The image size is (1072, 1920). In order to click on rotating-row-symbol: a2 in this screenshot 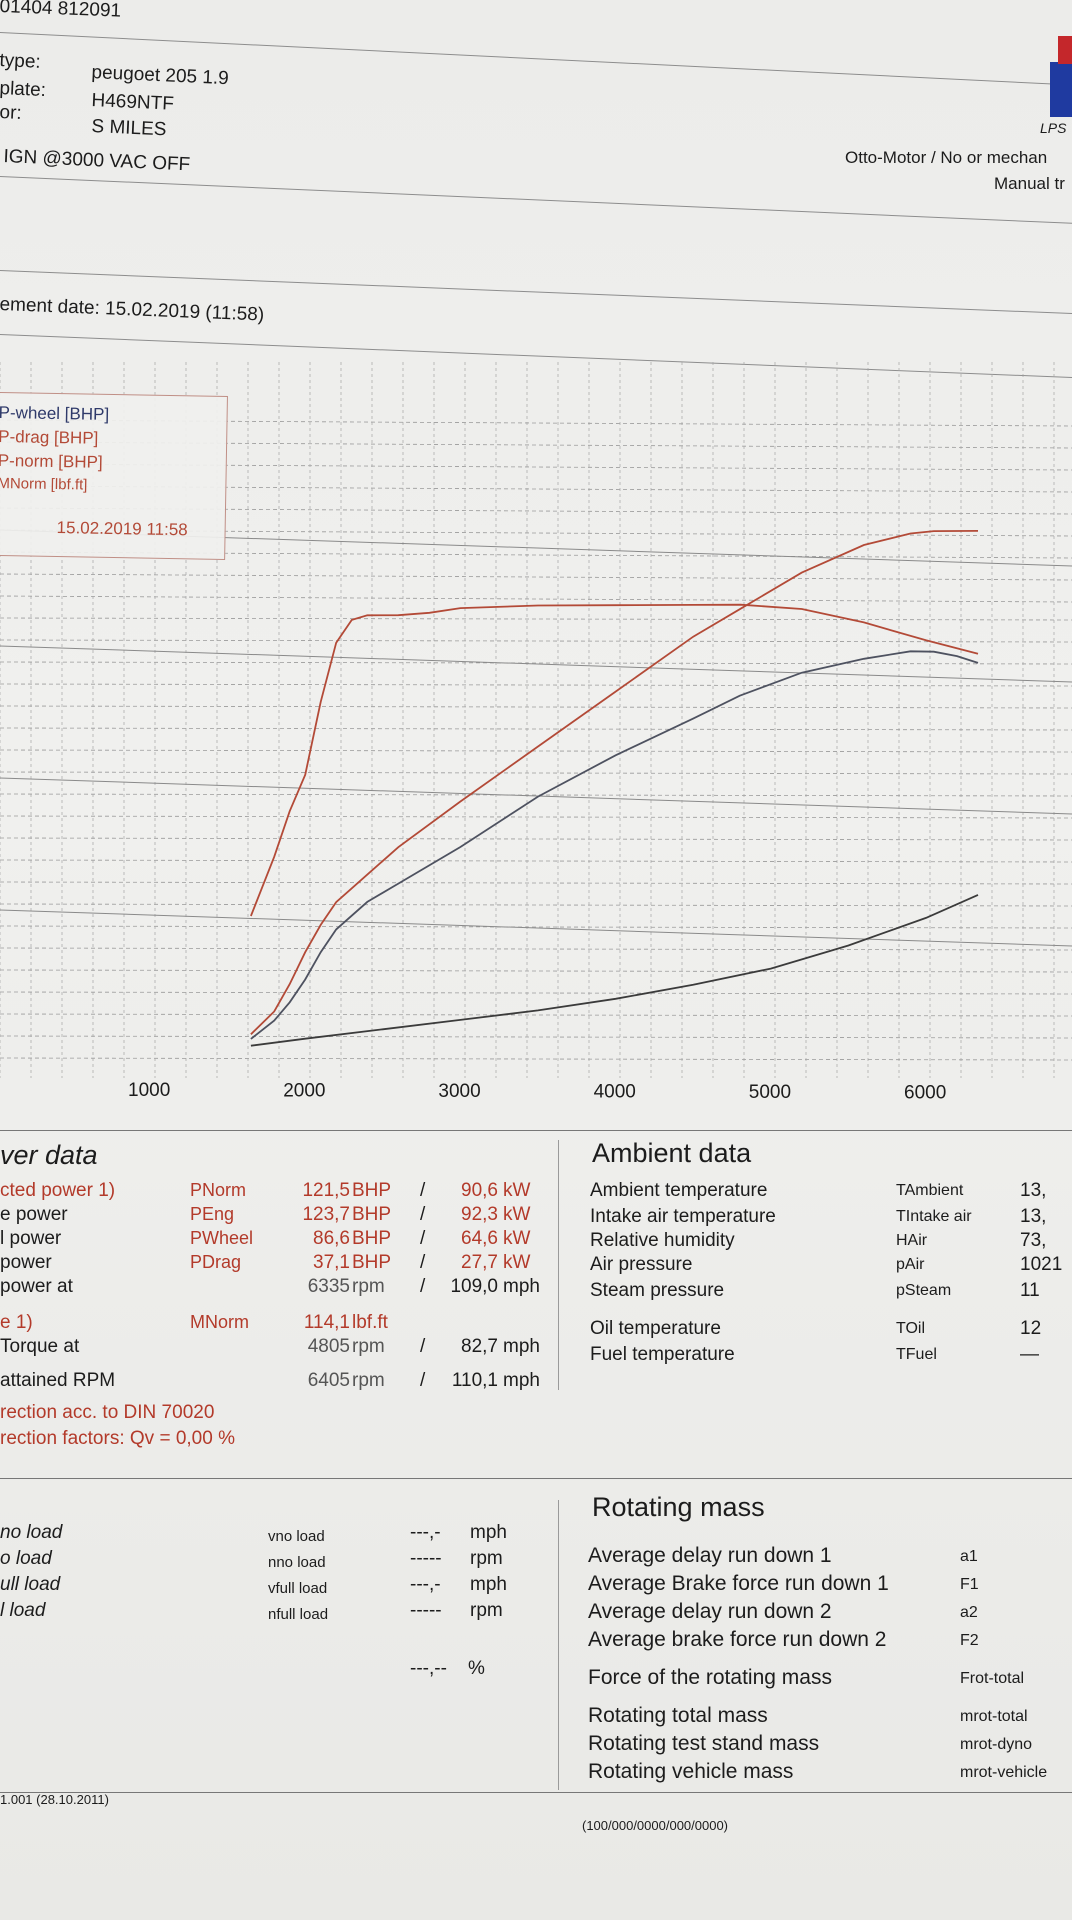, I will do `click(969, 1612)`.